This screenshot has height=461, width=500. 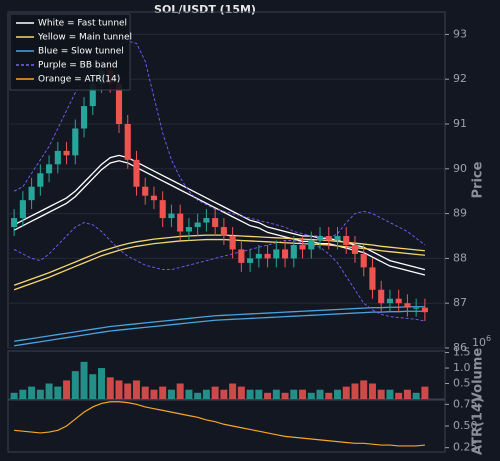 What do you see at coordinates (460, 257) in the screenshot?
I see `y-tick-label: 88` at bounding box center [460, 257].